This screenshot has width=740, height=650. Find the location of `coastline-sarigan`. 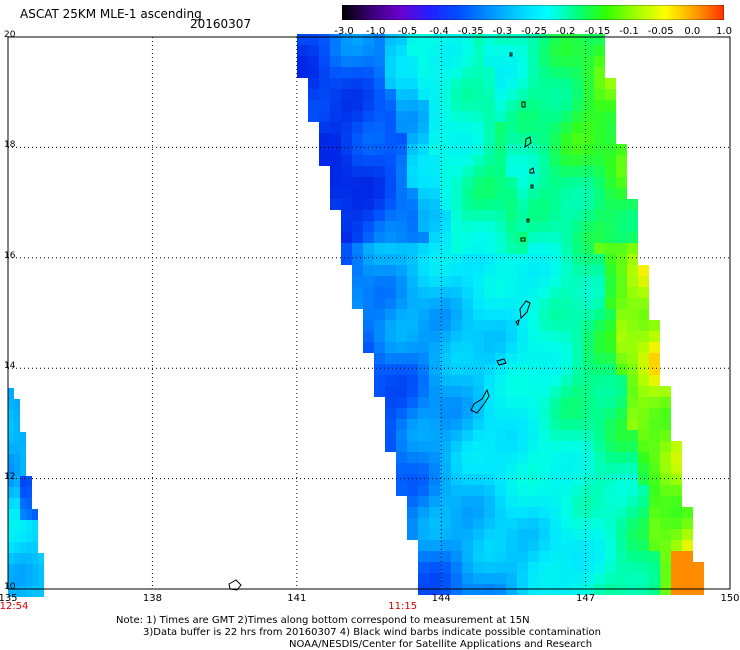

coastline-sarigan is located at coordinates (528, 220).